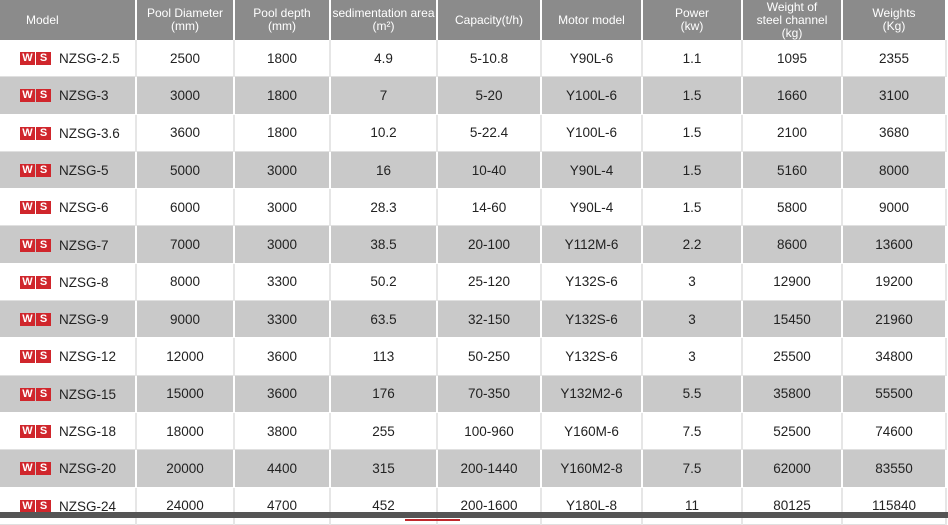 This screenshot has height=525, width=948. I want to click on cell: 20-100, so click(489, 244).